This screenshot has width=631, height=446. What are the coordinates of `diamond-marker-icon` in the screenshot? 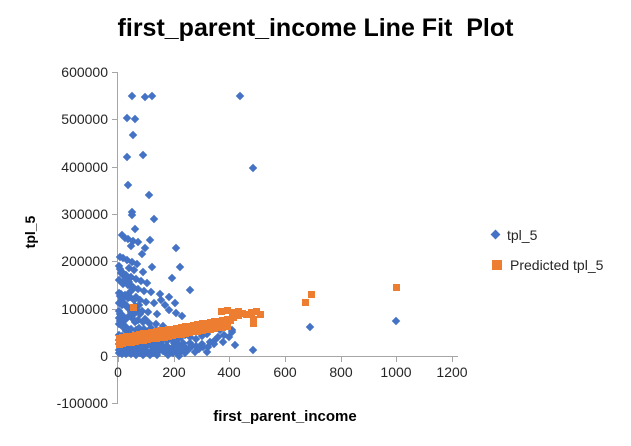 It's located at (495, 234).